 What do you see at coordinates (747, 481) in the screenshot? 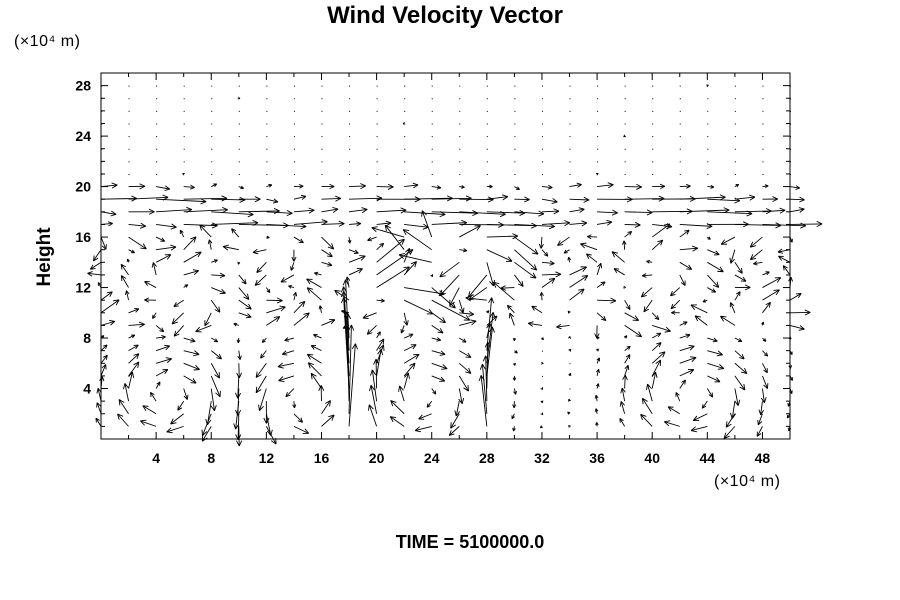
I see `x-axis-unit: (×10⁴ m)` at bounding box center [747, 481].